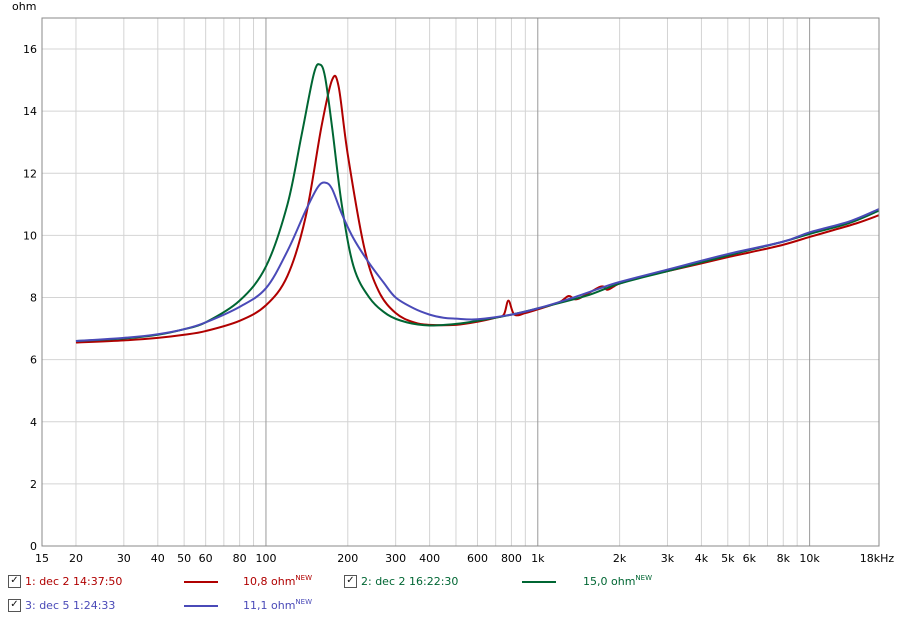 This screenshot has height=620, width=900. I want to click on y-tick-label: 8, so click(33, 298).